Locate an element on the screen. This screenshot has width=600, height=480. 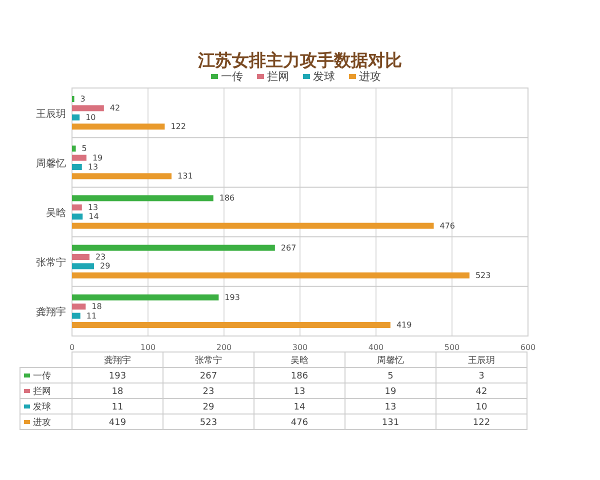
category-label: 王辰玥 is located at coordinates (481, 360).